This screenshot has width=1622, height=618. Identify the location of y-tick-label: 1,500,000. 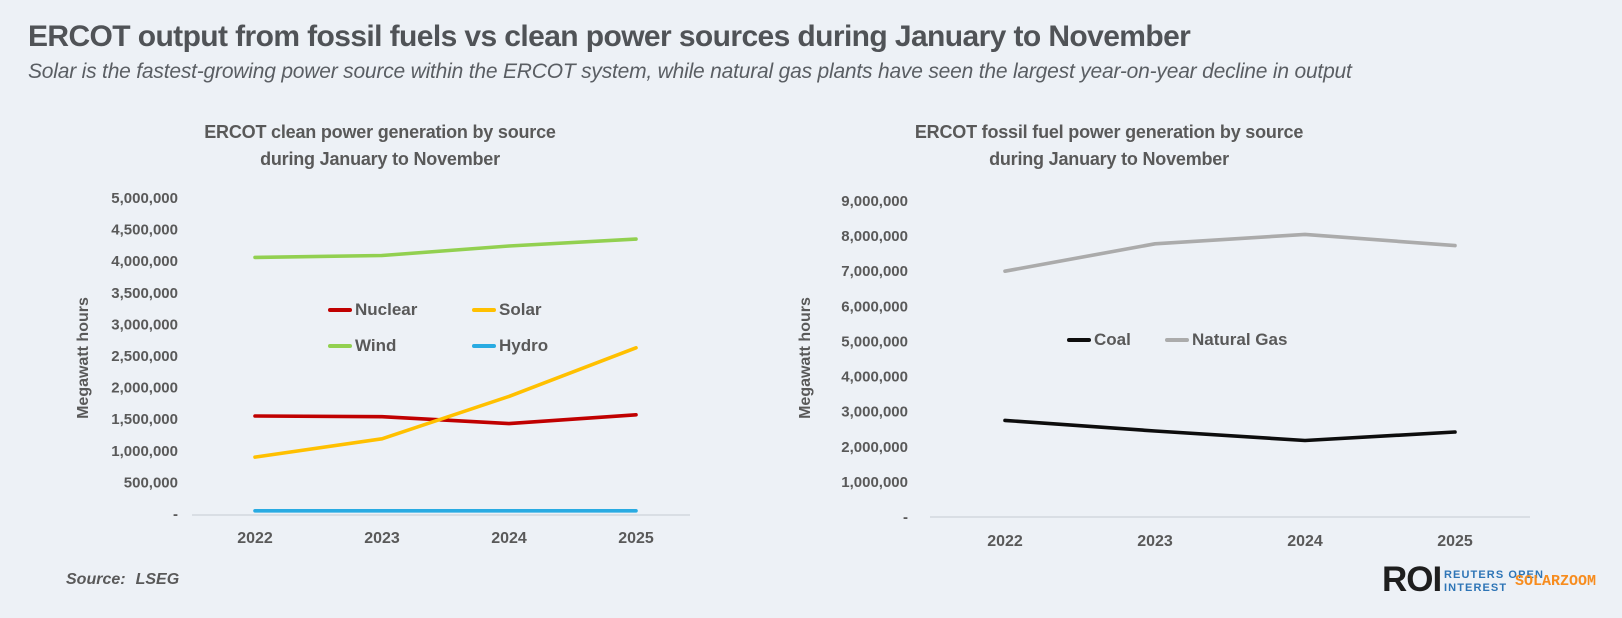
(144, 419).